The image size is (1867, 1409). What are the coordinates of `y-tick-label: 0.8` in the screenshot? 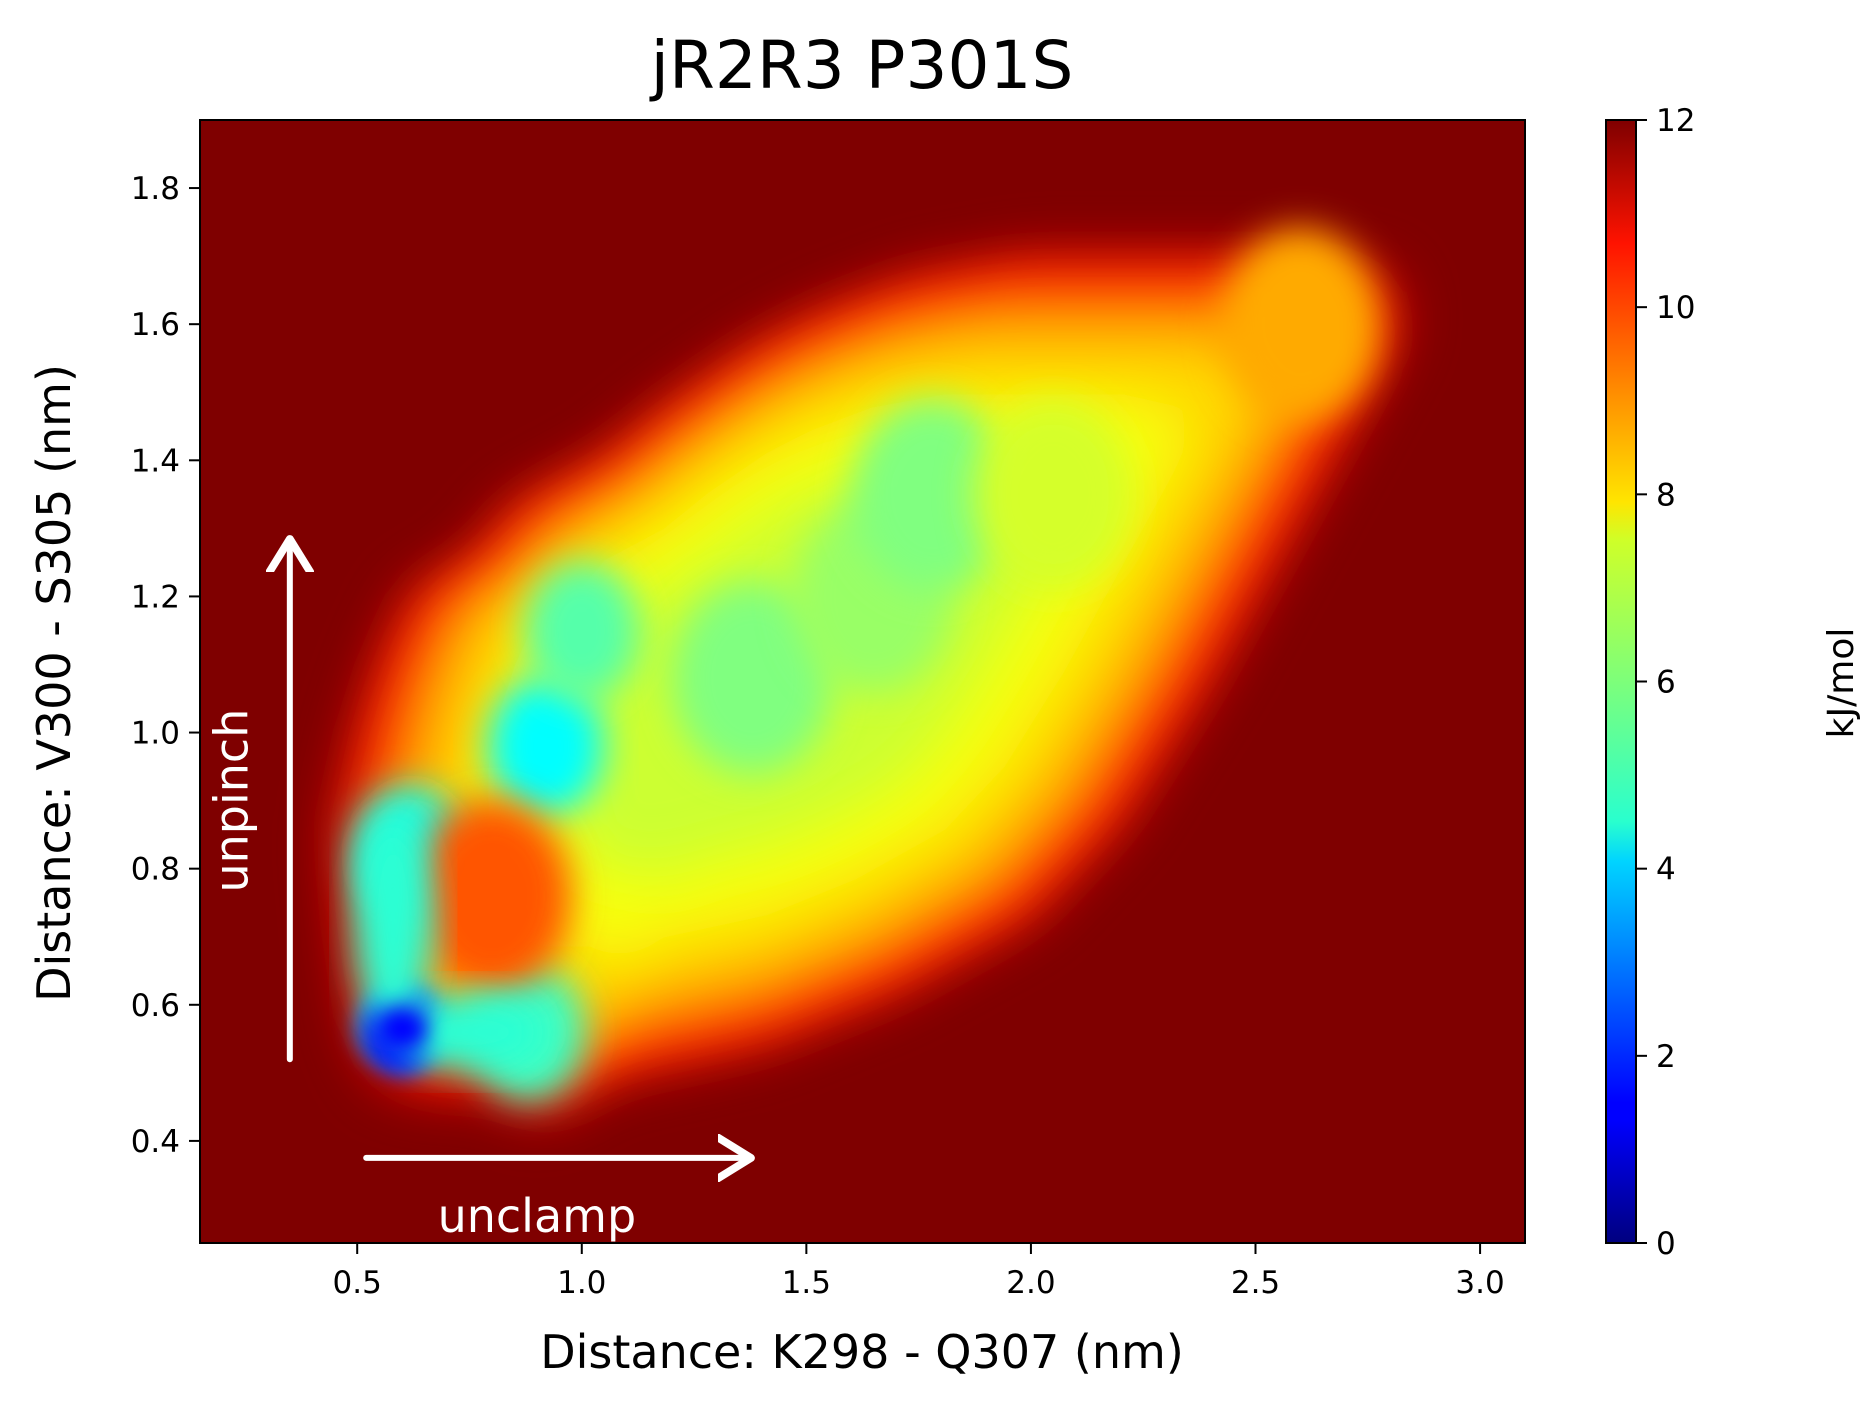 It's located at (155, 870).